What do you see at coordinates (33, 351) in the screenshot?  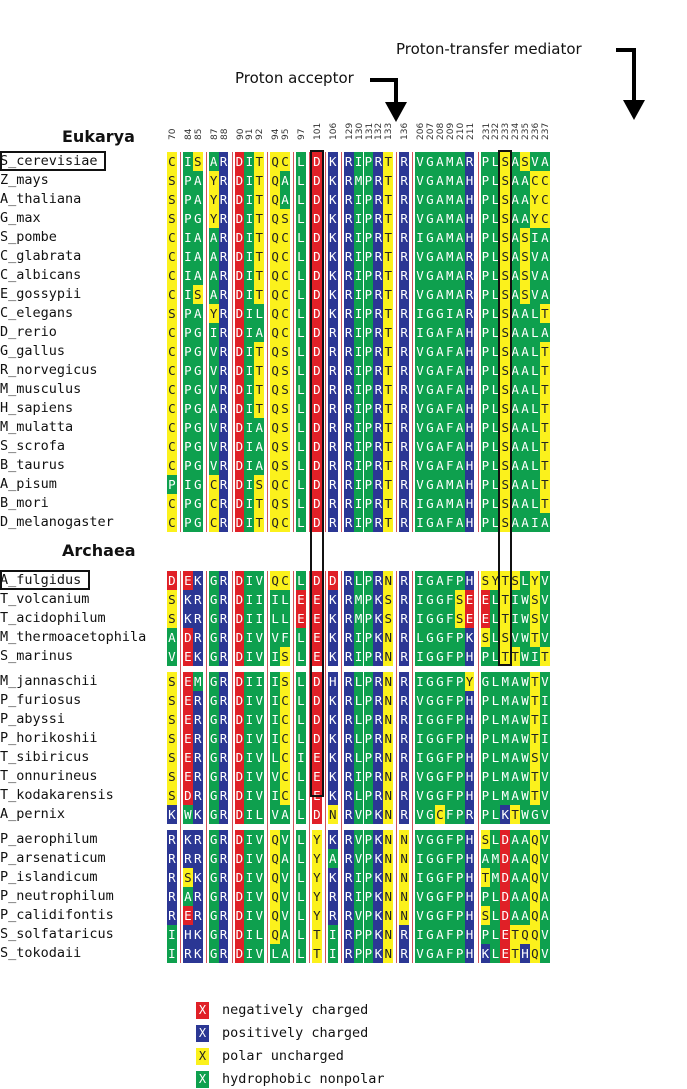 I see `organism-name: G_gallus` at bounding box center [33, 351].